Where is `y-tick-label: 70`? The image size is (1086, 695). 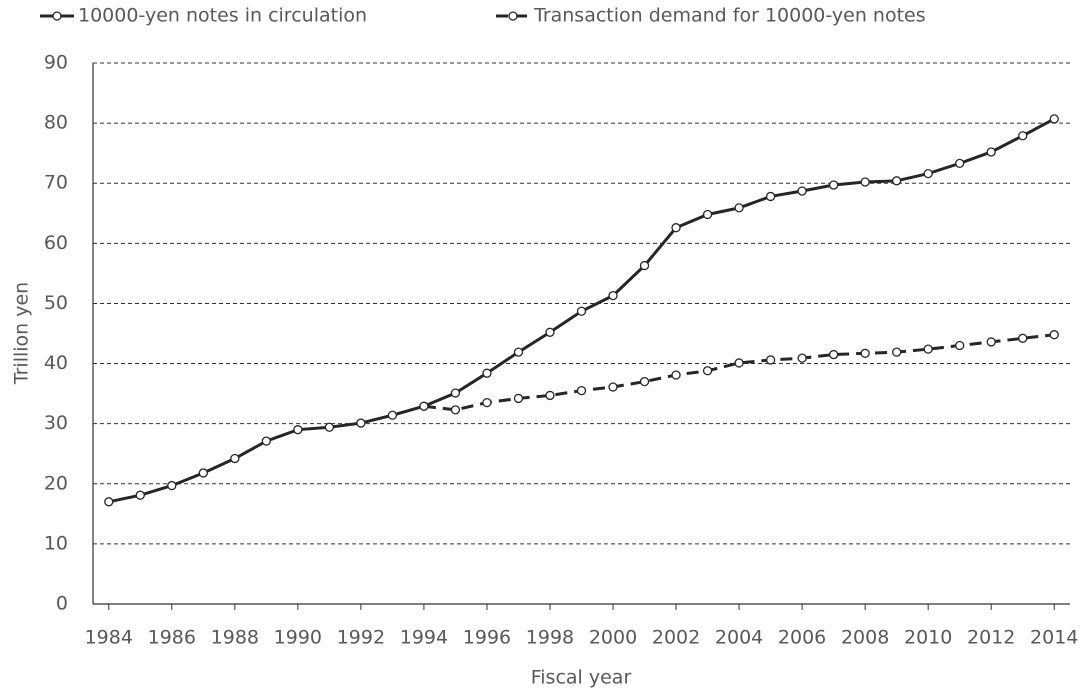 y-tick-label: 70 is located at coordinates (56, 183).